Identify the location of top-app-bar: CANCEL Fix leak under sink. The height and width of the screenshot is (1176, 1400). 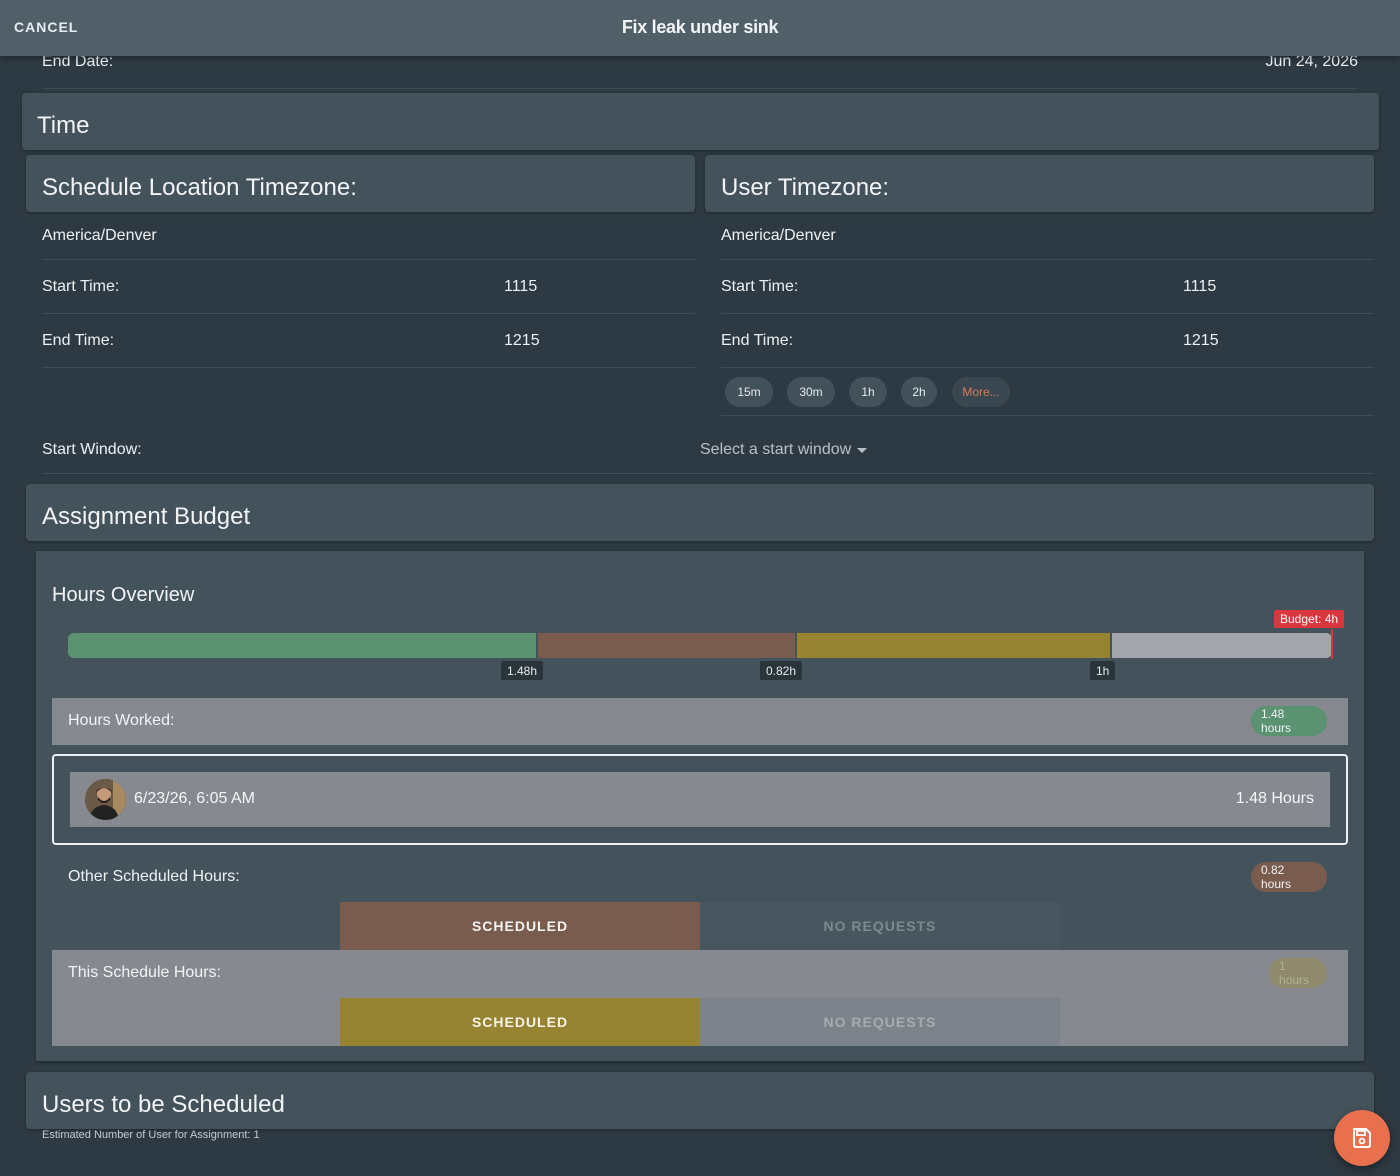
(700, 28).